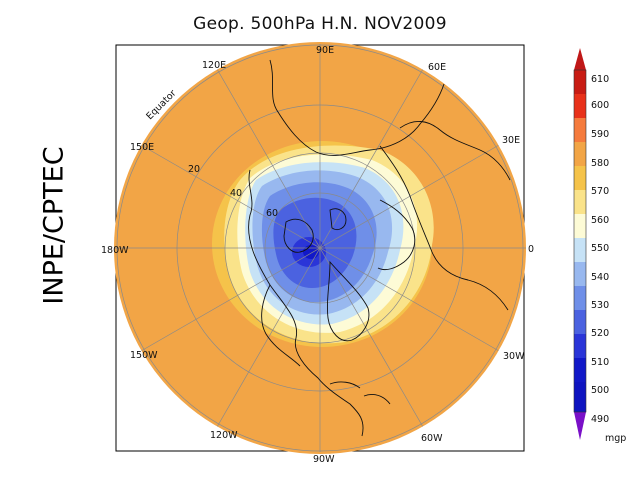 This screenshot has height=494, width=640. I want to click on colorbar-unit: mgp, so click(615, 438).